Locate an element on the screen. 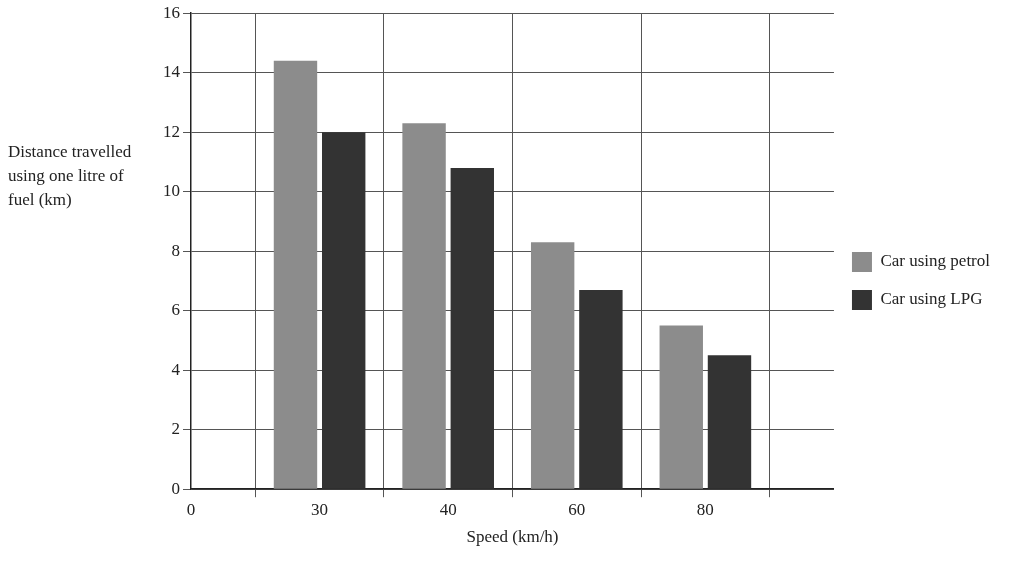 The height and width of the screenshot is (562, 1020). y-tick-label: 12 is located at coordinates (171, 131).